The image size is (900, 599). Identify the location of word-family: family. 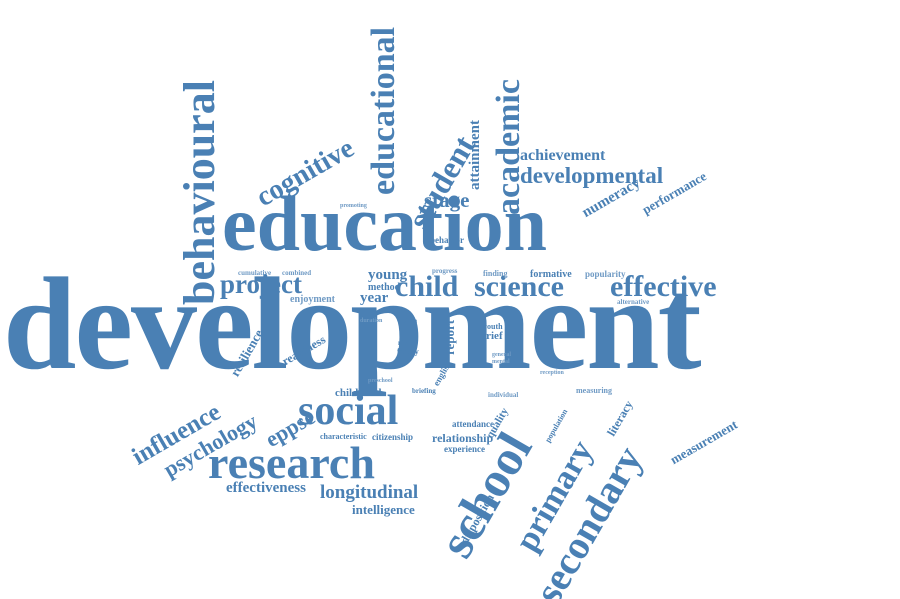
(408, 351).